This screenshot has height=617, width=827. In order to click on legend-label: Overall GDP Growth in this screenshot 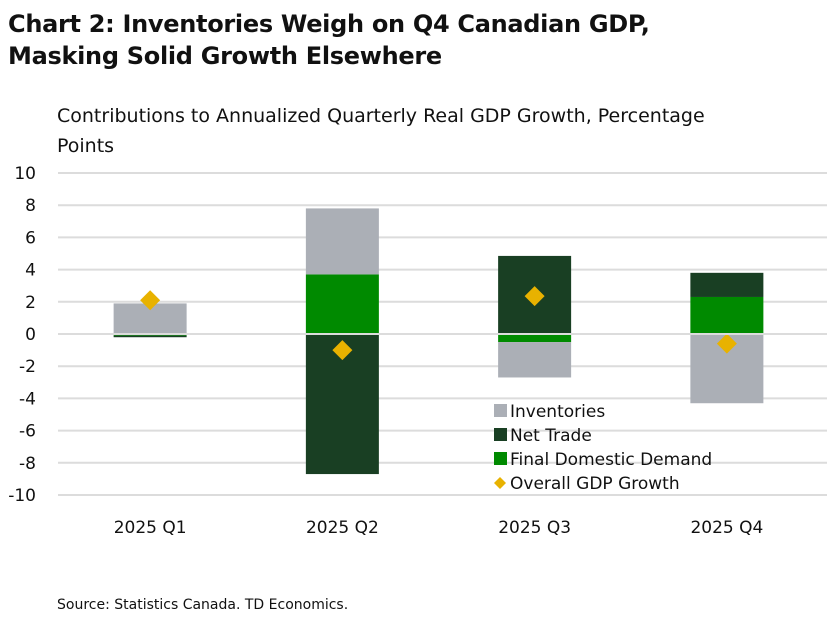, I will do `click(595, 484)`.